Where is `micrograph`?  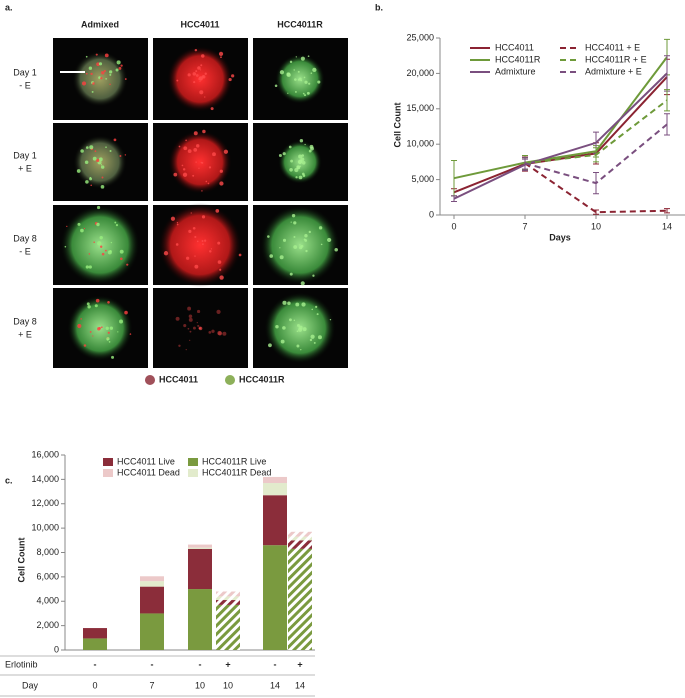
micrograph is located at coordinates (200, 328).